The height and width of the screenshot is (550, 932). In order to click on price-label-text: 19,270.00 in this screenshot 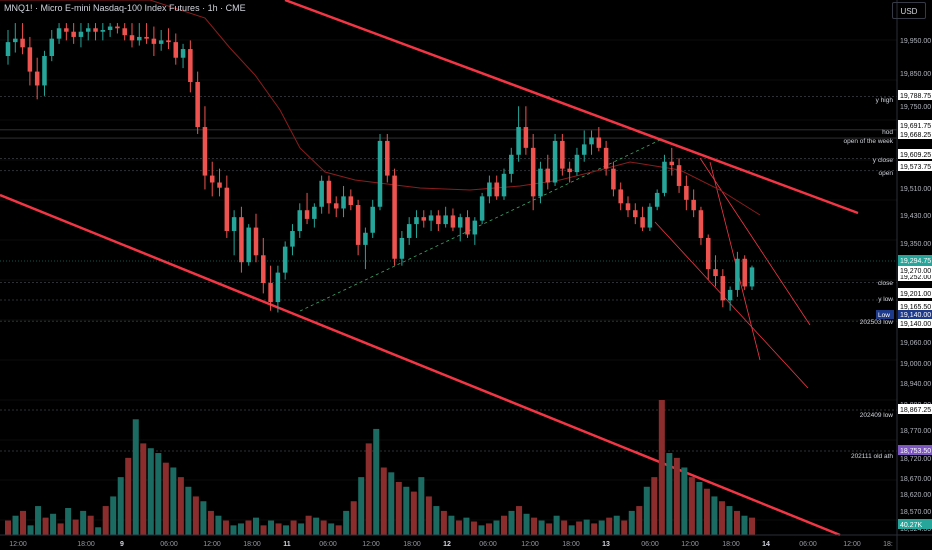, I will do `click(915, 271)`.